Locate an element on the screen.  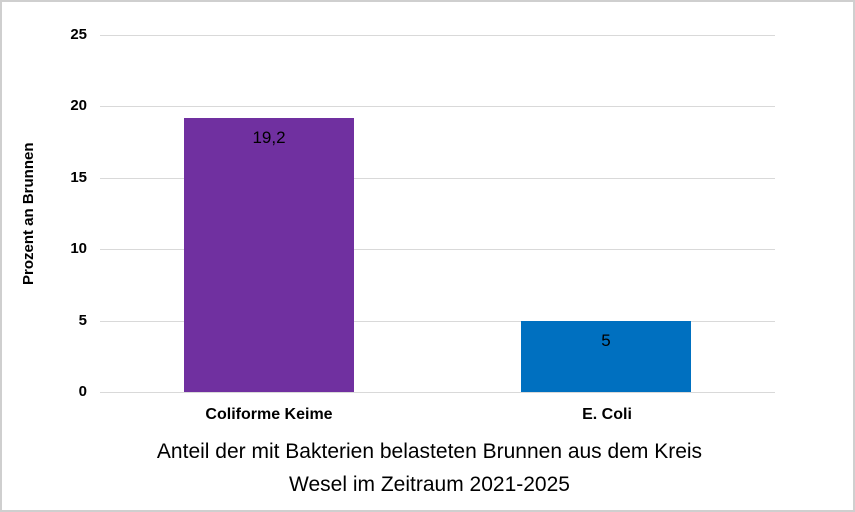
y-axis-title: Prozent an Brunnen is located at coordinates (28, 213).